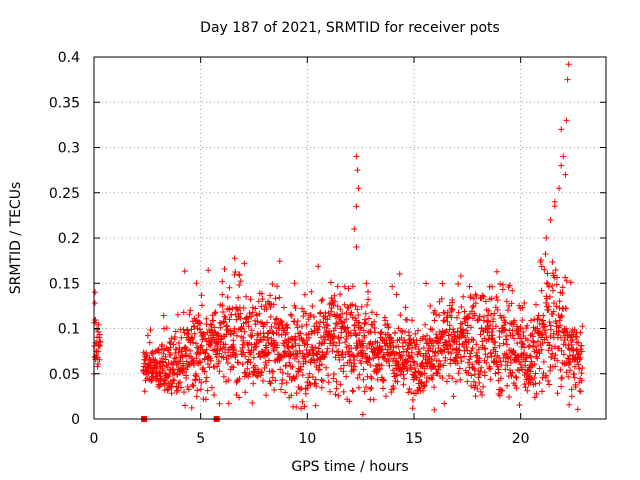 The width and height of the screenshot is (640, 480). Describe the element at coordinates (69, 239) in the screenshot. I see `y-tick-label: 0.2` at that location.